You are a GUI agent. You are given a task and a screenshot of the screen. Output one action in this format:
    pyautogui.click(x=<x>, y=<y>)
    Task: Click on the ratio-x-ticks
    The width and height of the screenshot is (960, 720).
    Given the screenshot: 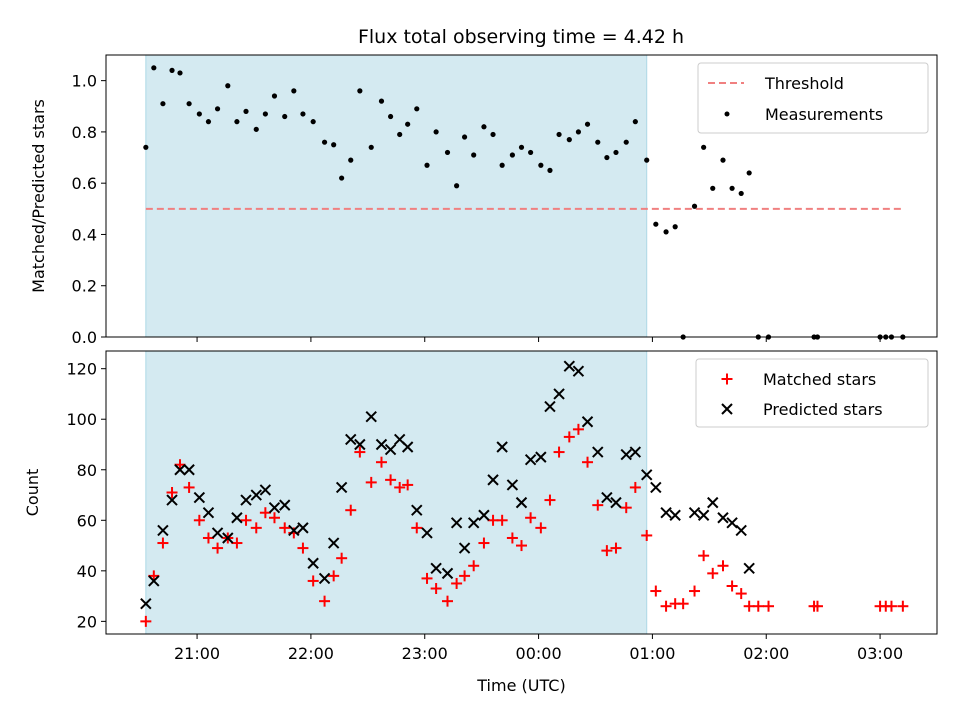 What is the action you would take?
    pyautogui.click(x=538, y=339)
    